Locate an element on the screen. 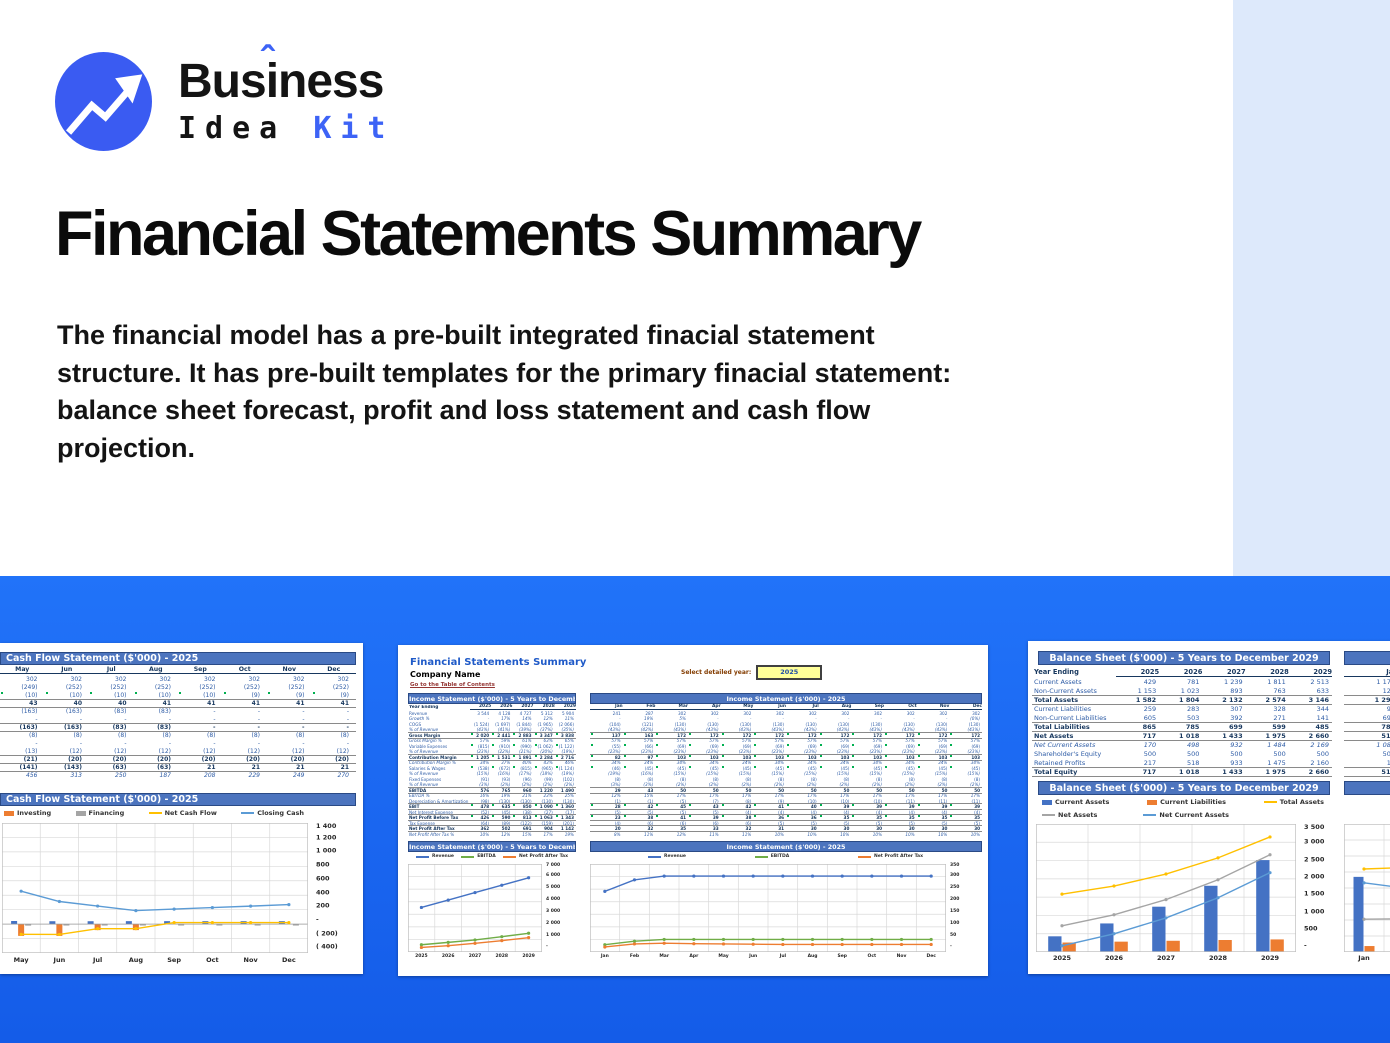 The width and height of the screenshot is (1390, 1043). cell: 605 is located at coordinates (1150, 717).